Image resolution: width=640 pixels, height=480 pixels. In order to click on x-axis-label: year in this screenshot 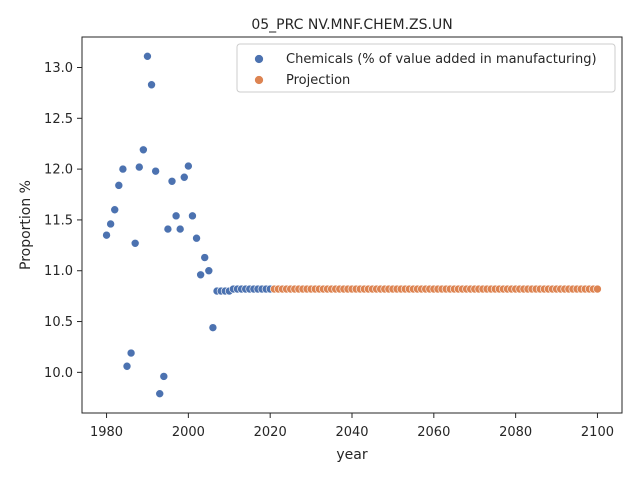, I will do `click(351, 455)`.